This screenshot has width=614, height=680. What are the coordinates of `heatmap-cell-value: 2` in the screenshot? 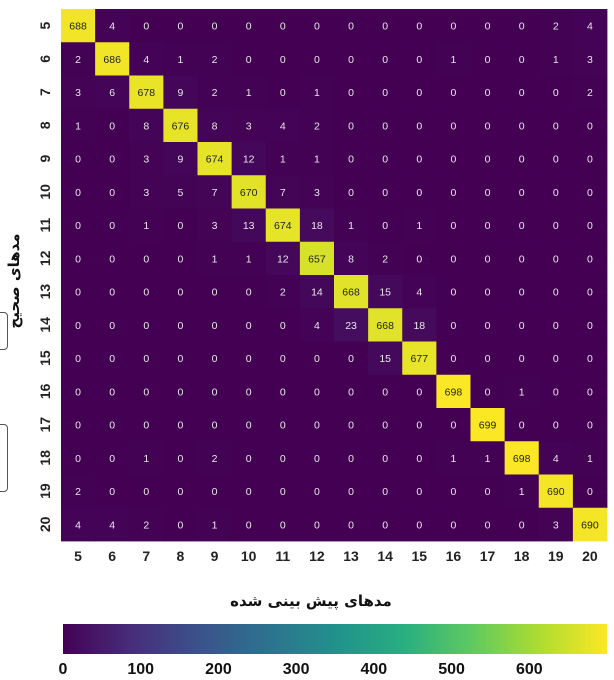 It's located at (590, 93).